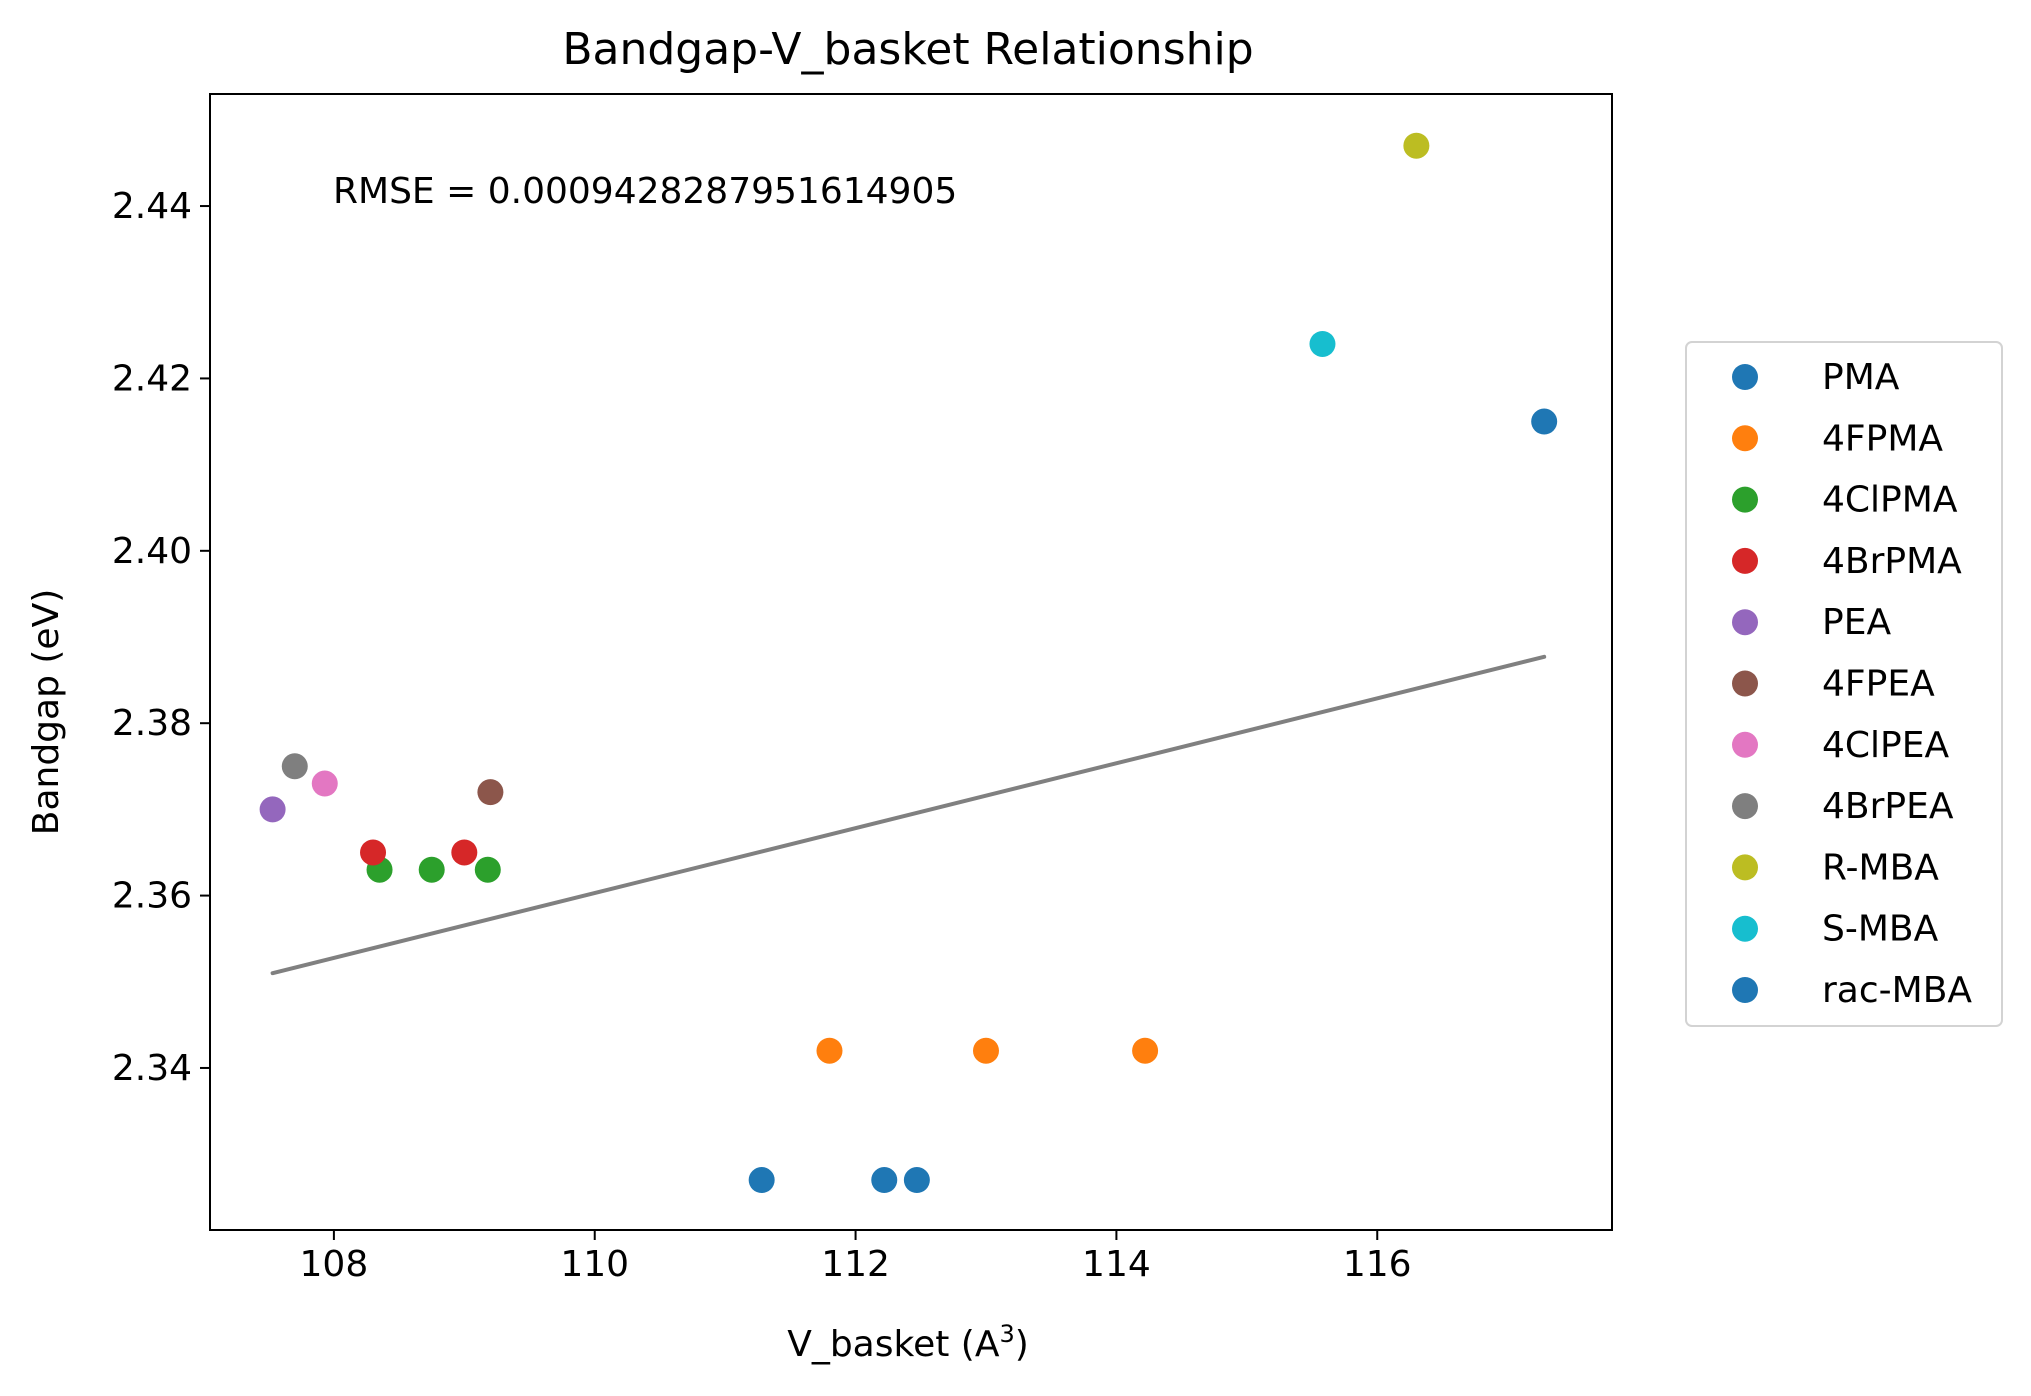  Describe the element at coordinates (1006, 1334) in the screenshot. I see `x-axis-label-superscript: 3` at that location.